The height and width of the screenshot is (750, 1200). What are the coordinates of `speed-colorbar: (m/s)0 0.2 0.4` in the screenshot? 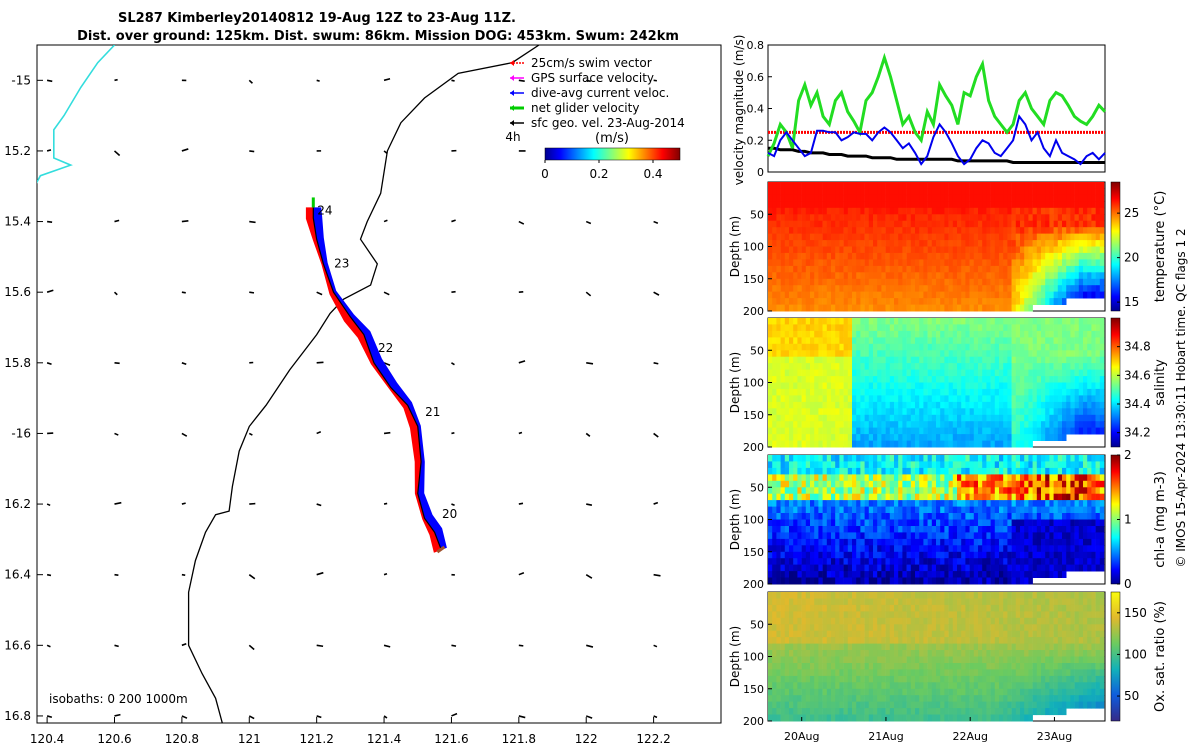 It's located at (611, 156).